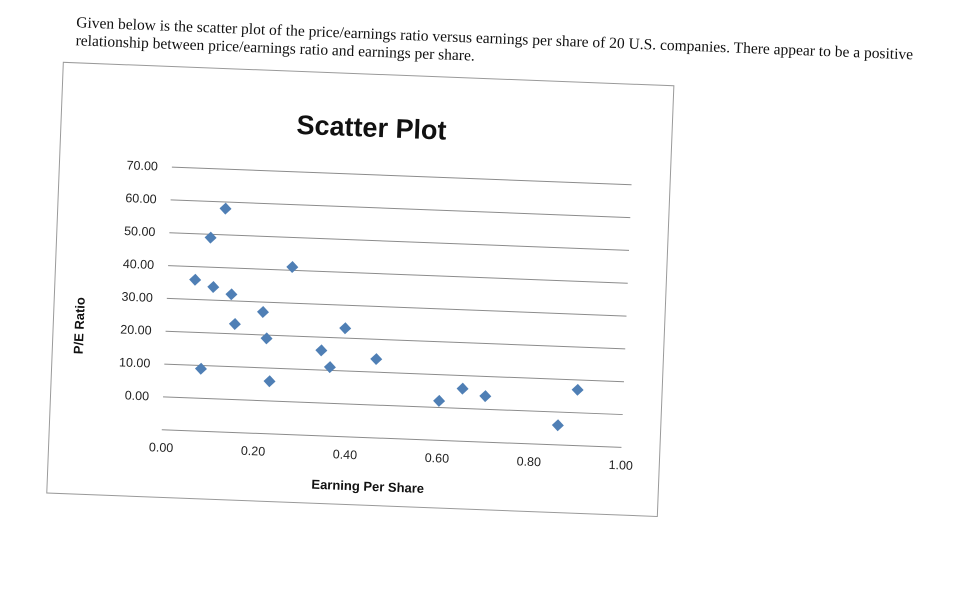 The height and width of the screenshot is (615, 967). What do you see at coordinates (391, 456) in the screenshot?
I see `x-tick-labels: 0.00 0.20 0.40 0.60 0.80 1.00` at bounding box center [391, 456].